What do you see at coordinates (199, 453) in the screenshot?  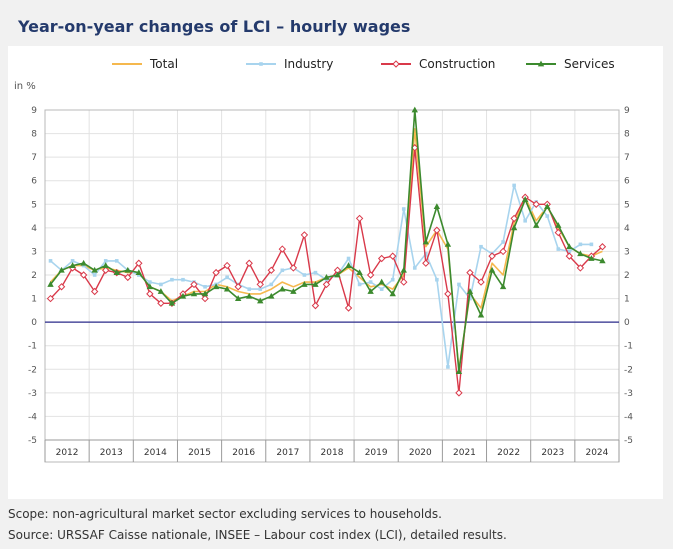 I see `x-tick-label: 2015` at bounding box center [199, 453].